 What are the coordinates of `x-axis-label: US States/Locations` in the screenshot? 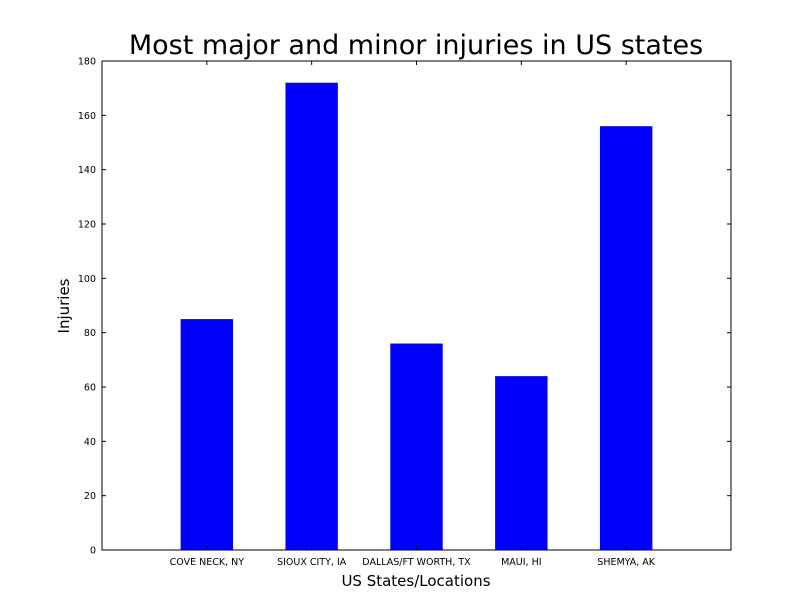 It's located at (415, 581).